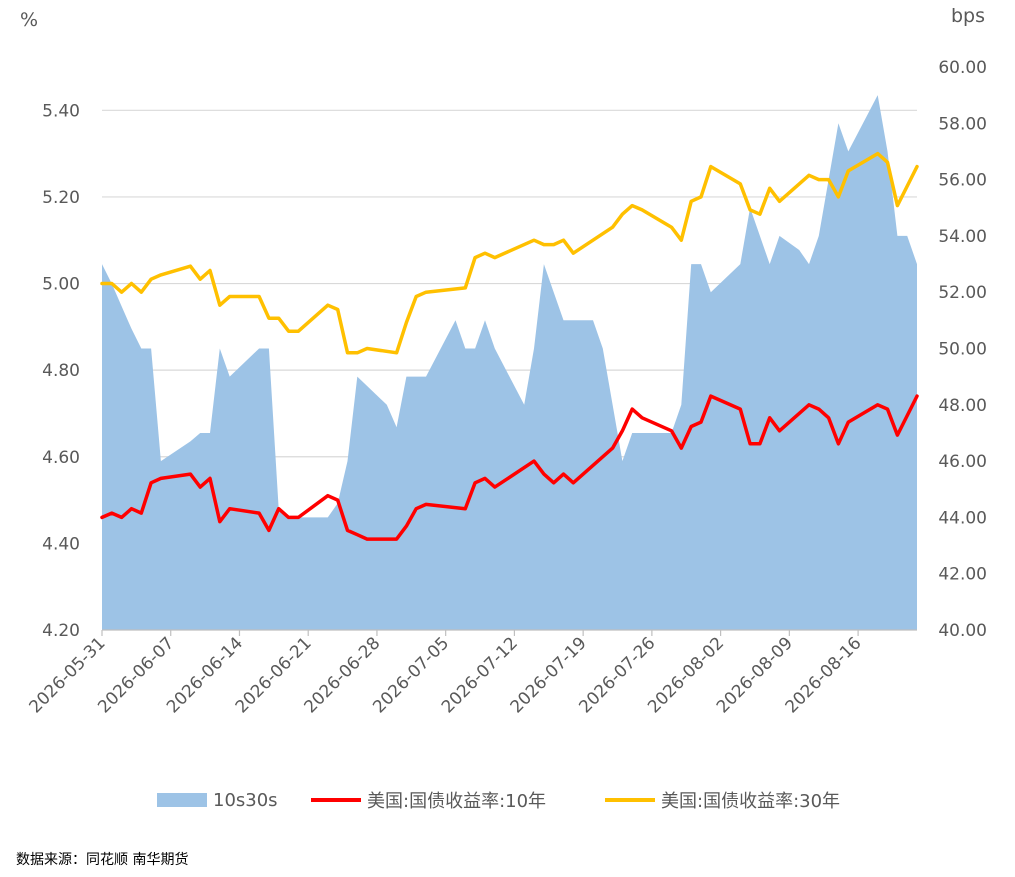  What do you see at coordinates (962, 518) in the screenshot?
I see `right-tick-label: 44.00` at bounding box center [962, 518].